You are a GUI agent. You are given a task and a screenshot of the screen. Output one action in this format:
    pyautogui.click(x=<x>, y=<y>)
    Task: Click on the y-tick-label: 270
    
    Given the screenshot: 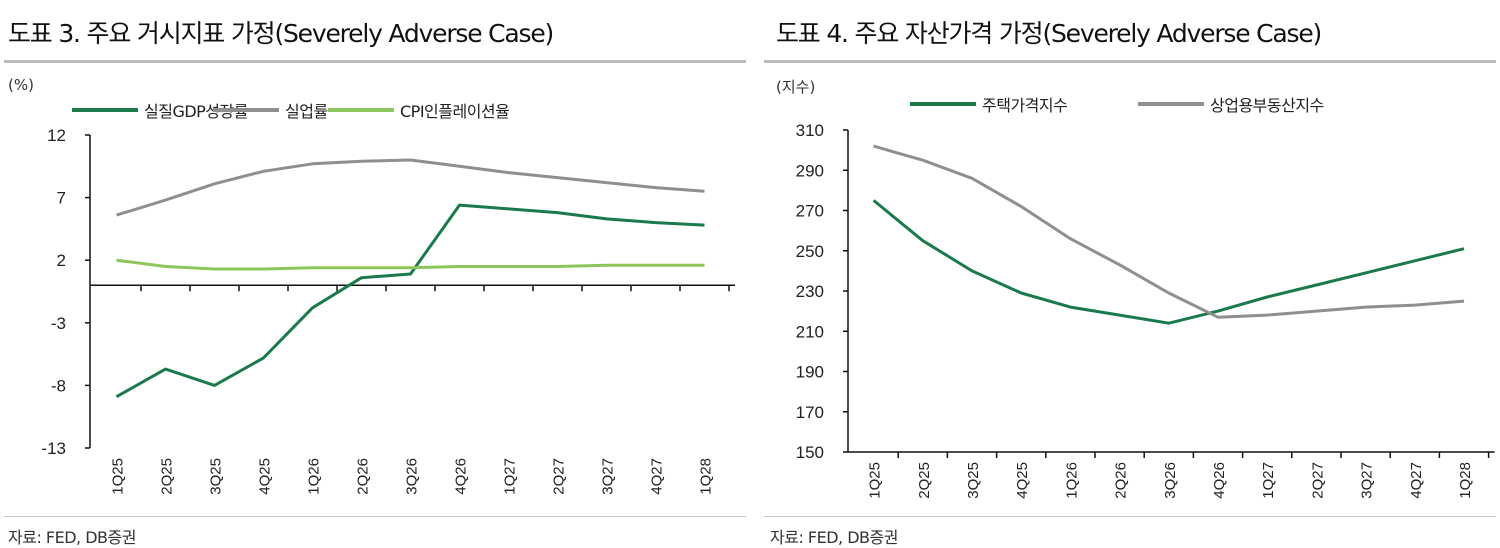 What is the action you would take?
    pyautogui.click(x=810, y=211)
    